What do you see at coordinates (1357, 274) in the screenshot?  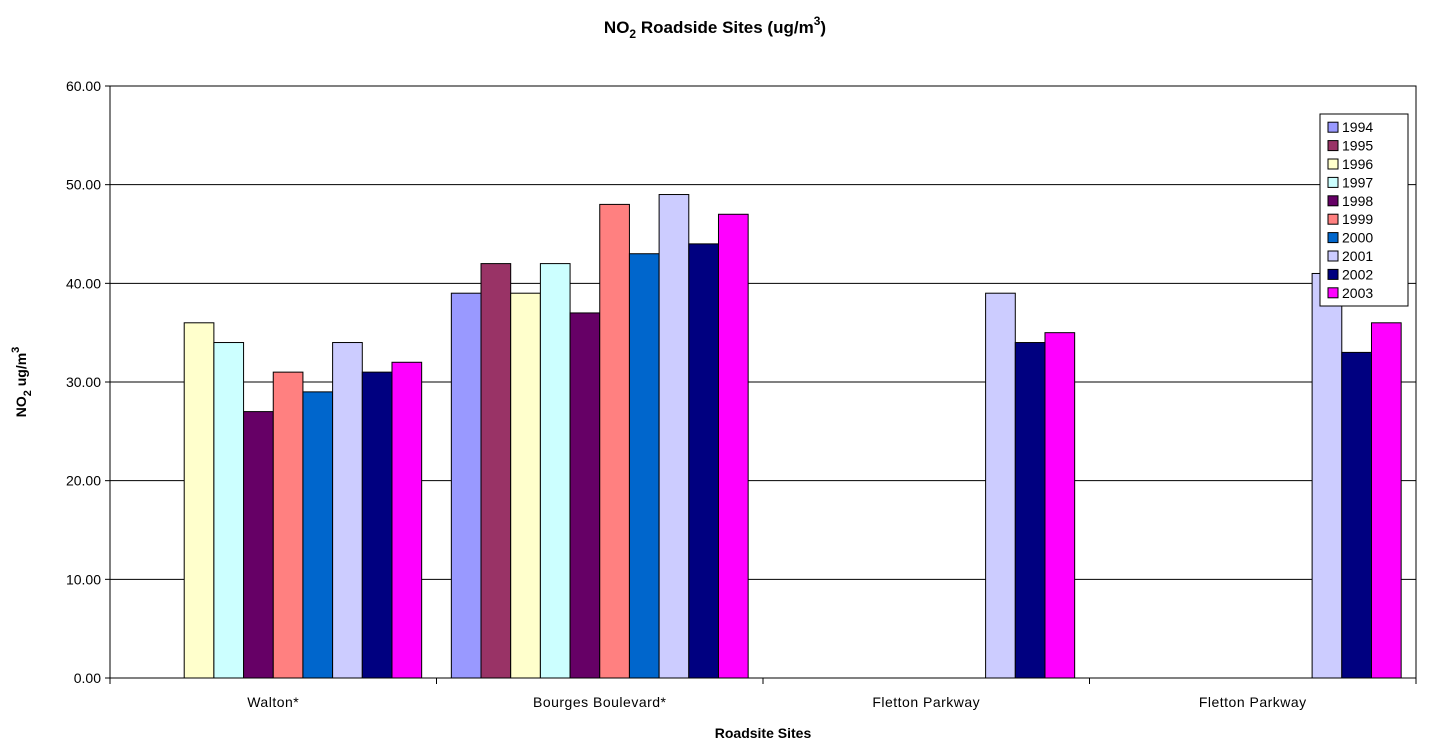 I see `legend-label: 2002` at bounding box center [1357, 274].